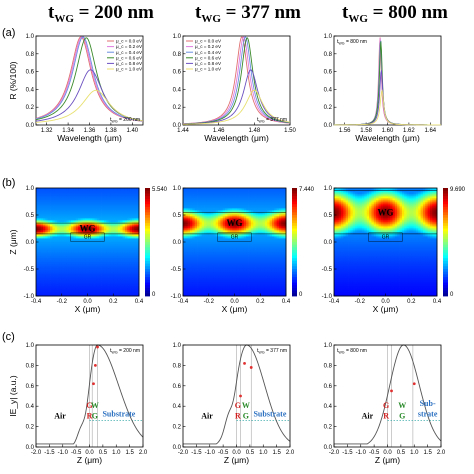 The height and width of the screenshot is (474, 474). Describe the element at coordinates (388, 131) in the screenshot. I see `x-tick-label: 1.60` at that location.